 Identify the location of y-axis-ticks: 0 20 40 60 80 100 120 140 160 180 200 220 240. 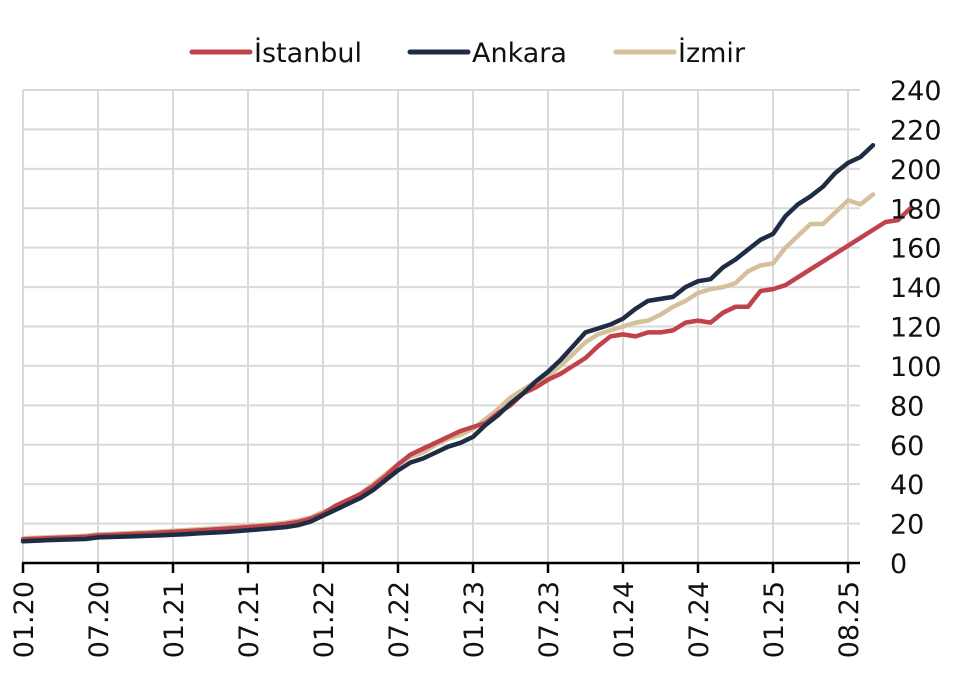
(916, 328).